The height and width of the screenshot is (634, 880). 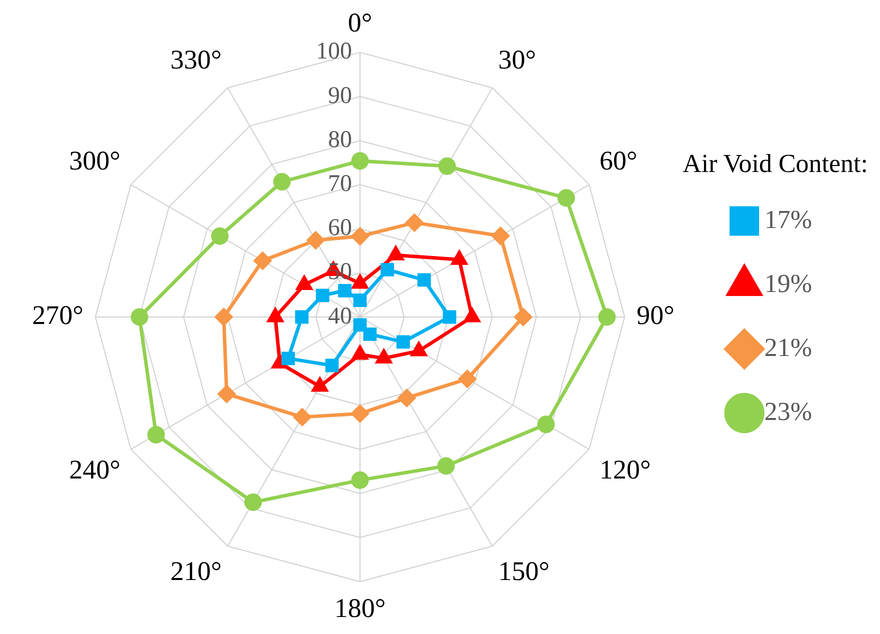 What do you see at coordinates (196, 571) in the screenshot?
I see `spoke-label: 210°` at bounding box center [196, 571].